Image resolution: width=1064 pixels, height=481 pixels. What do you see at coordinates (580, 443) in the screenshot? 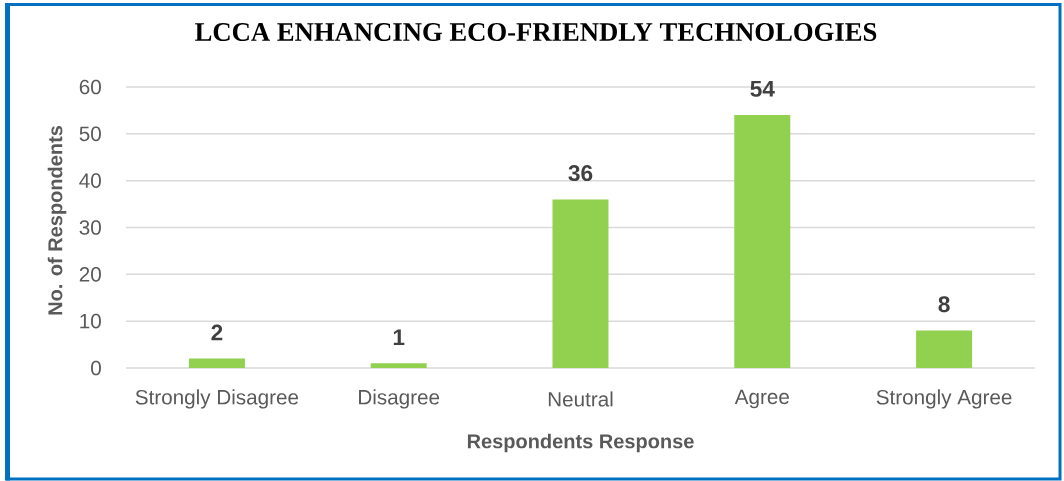
I see `x-axis-title: Respondents Response` at bounding box center [580, 443].